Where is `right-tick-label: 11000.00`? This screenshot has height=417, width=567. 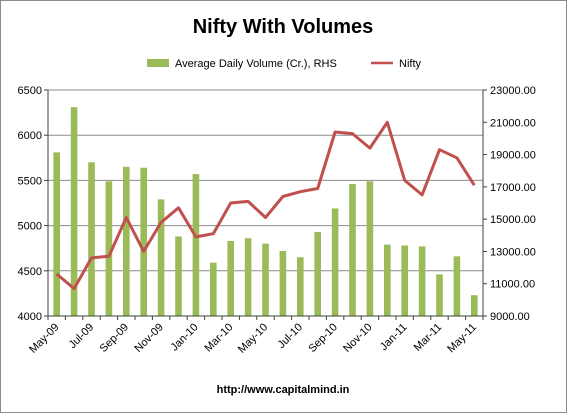
right-tick-label: 11000.00 is located at coordinates (512, 285).